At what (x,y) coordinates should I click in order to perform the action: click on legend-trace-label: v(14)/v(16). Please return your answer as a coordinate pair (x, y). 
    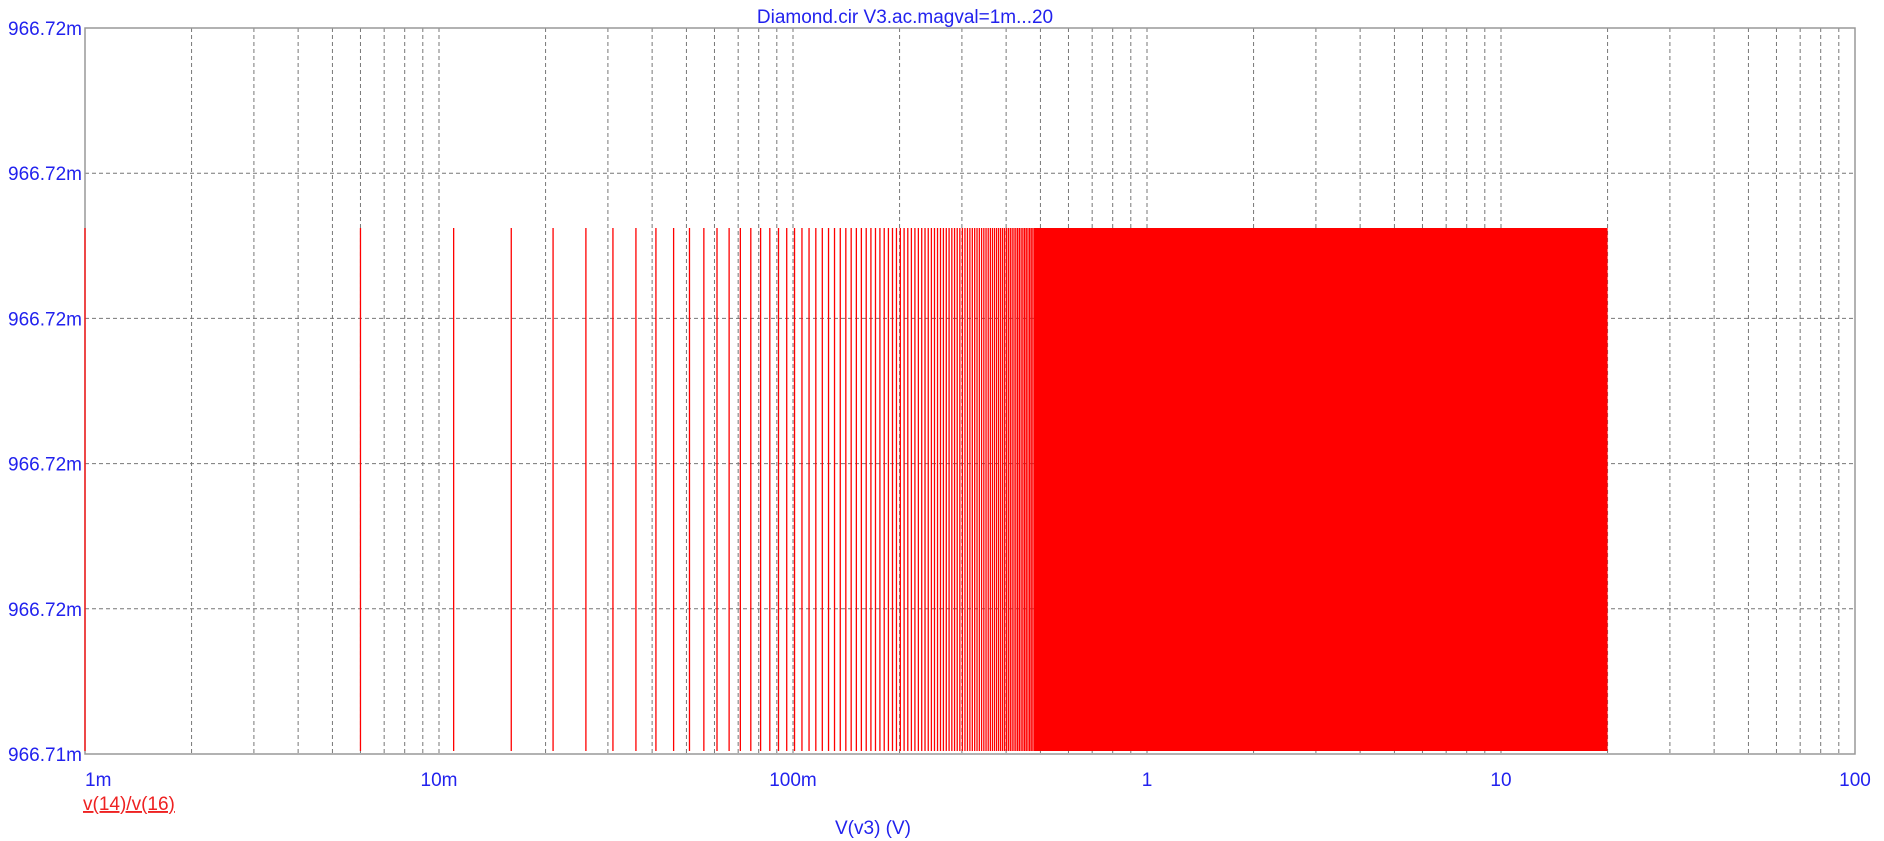
    Looking at the image, I should click on (129, 804).